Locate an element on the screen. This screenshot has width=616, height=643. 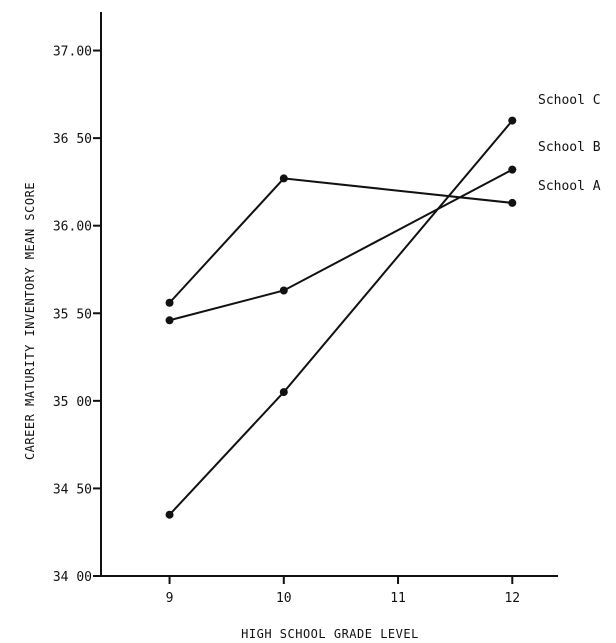
y-tick-label: 34 50 is located at coordinates (72, 489).